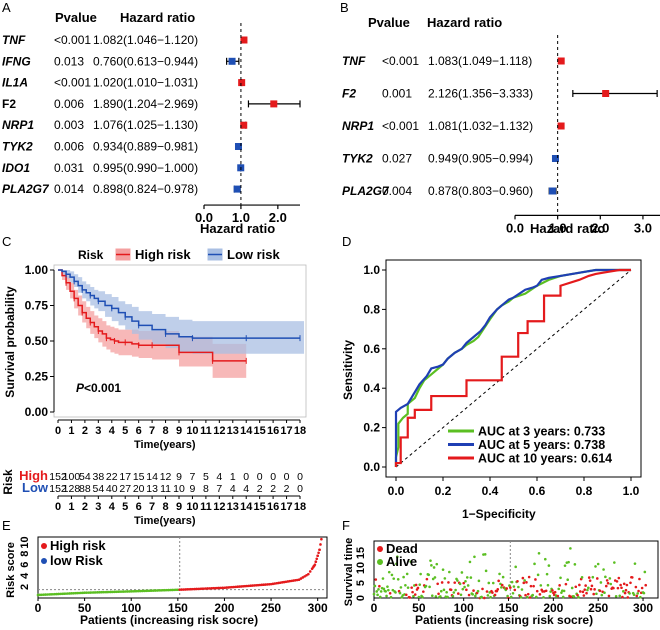  Describe the element at coordinates (139, 507) in the screenshot. I see `risk-table-tick-label: 6` at that location.